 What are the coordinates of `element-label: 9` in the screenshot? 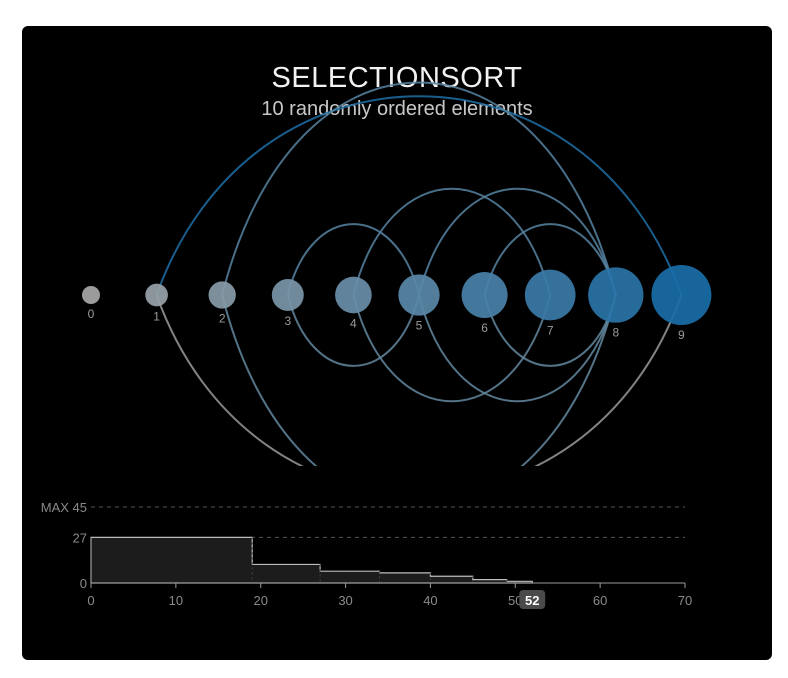 It's located at (681, 335).